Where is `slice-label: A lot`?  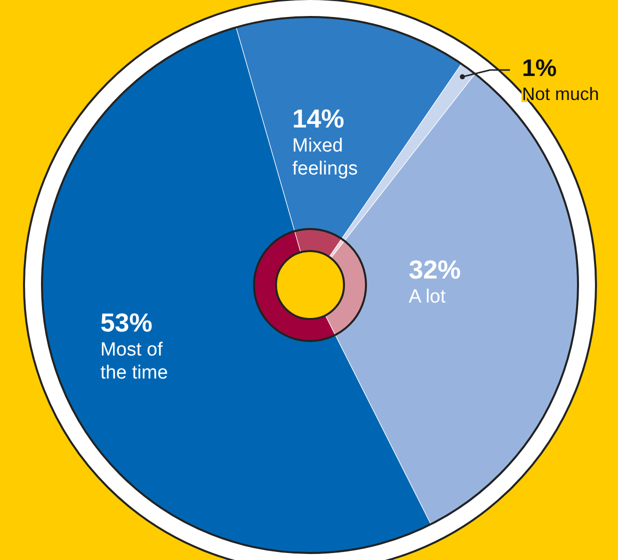 slice-label: A lot is located at coordinates (427, 297).